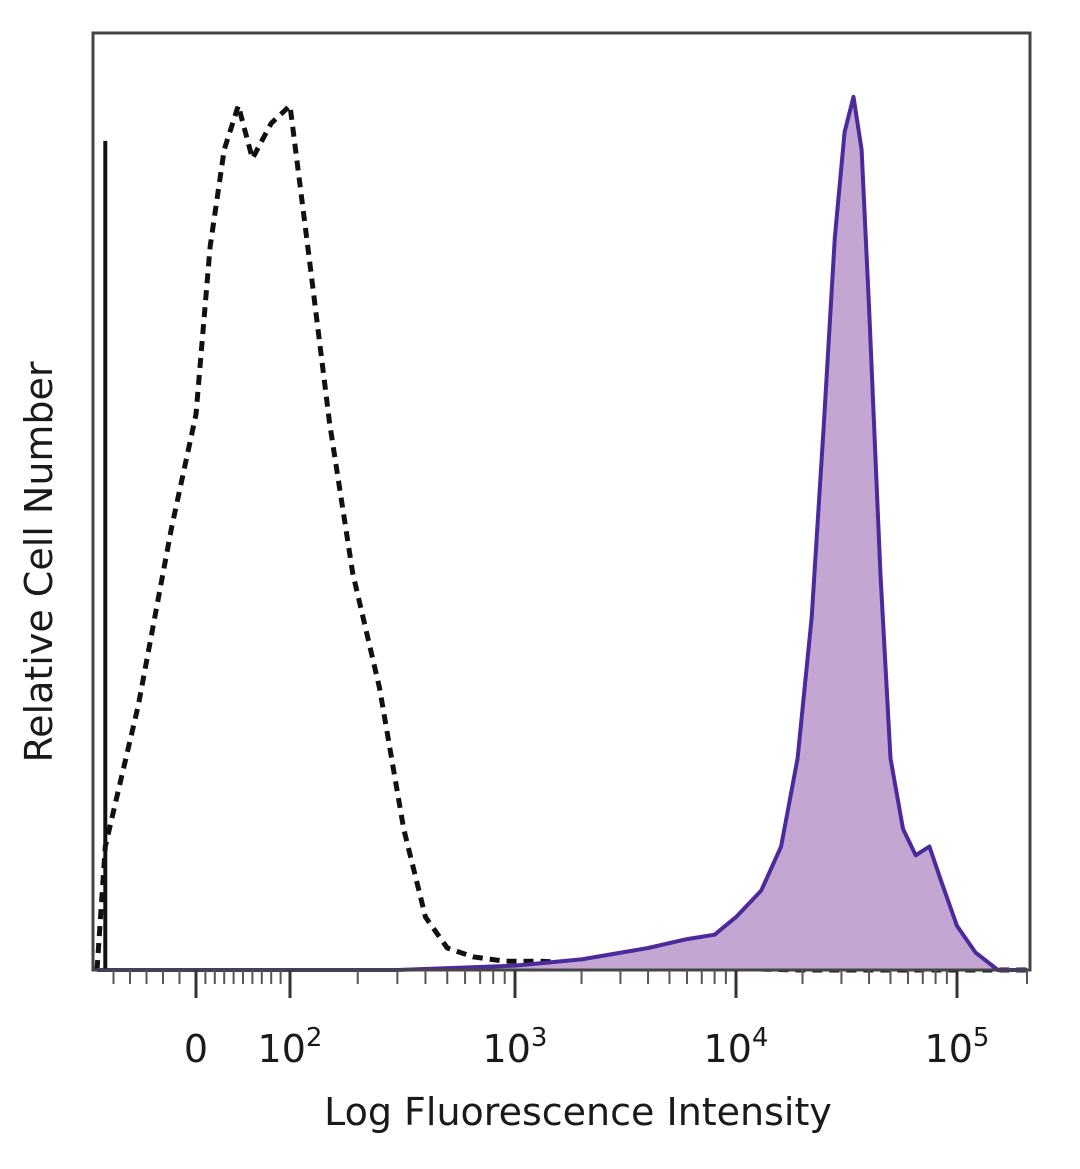 The width and height of the screenshot is (1080, 1169). I want to click on x-axis-ticks, so click(570, 984).